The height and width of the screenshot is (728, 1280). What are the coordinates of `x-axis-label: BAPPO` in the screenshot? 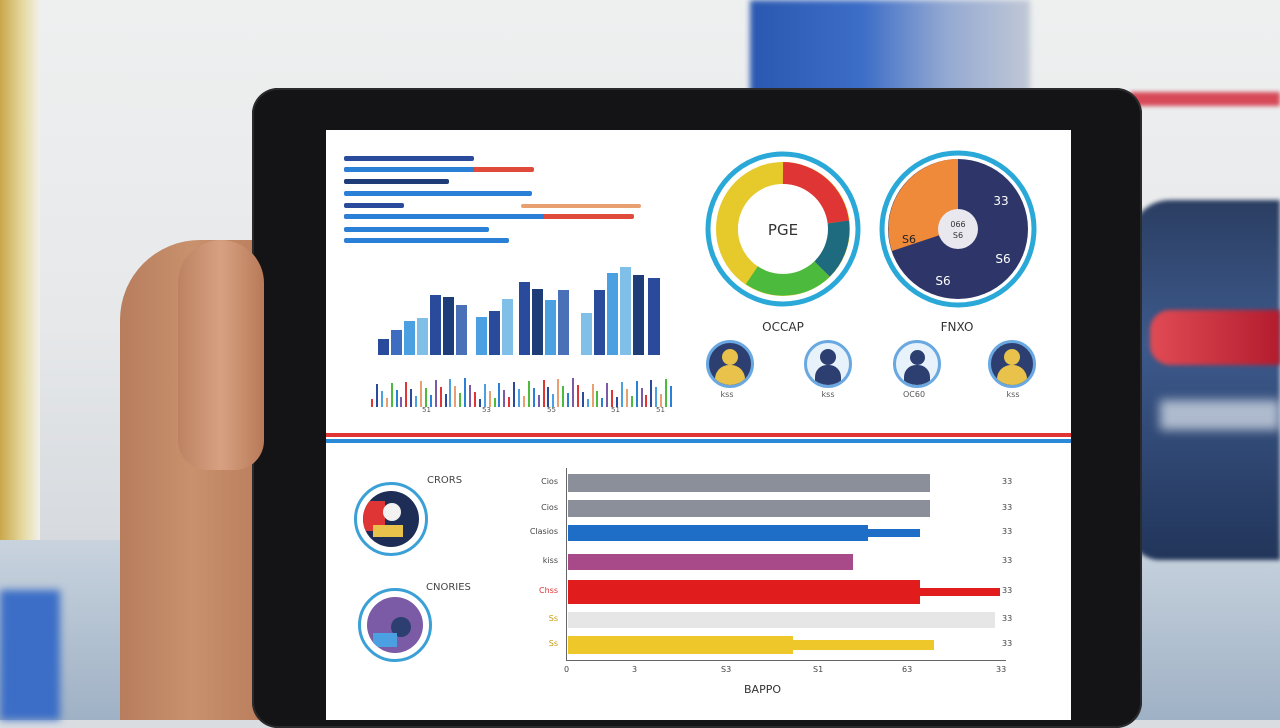 It's located at (762, 689).